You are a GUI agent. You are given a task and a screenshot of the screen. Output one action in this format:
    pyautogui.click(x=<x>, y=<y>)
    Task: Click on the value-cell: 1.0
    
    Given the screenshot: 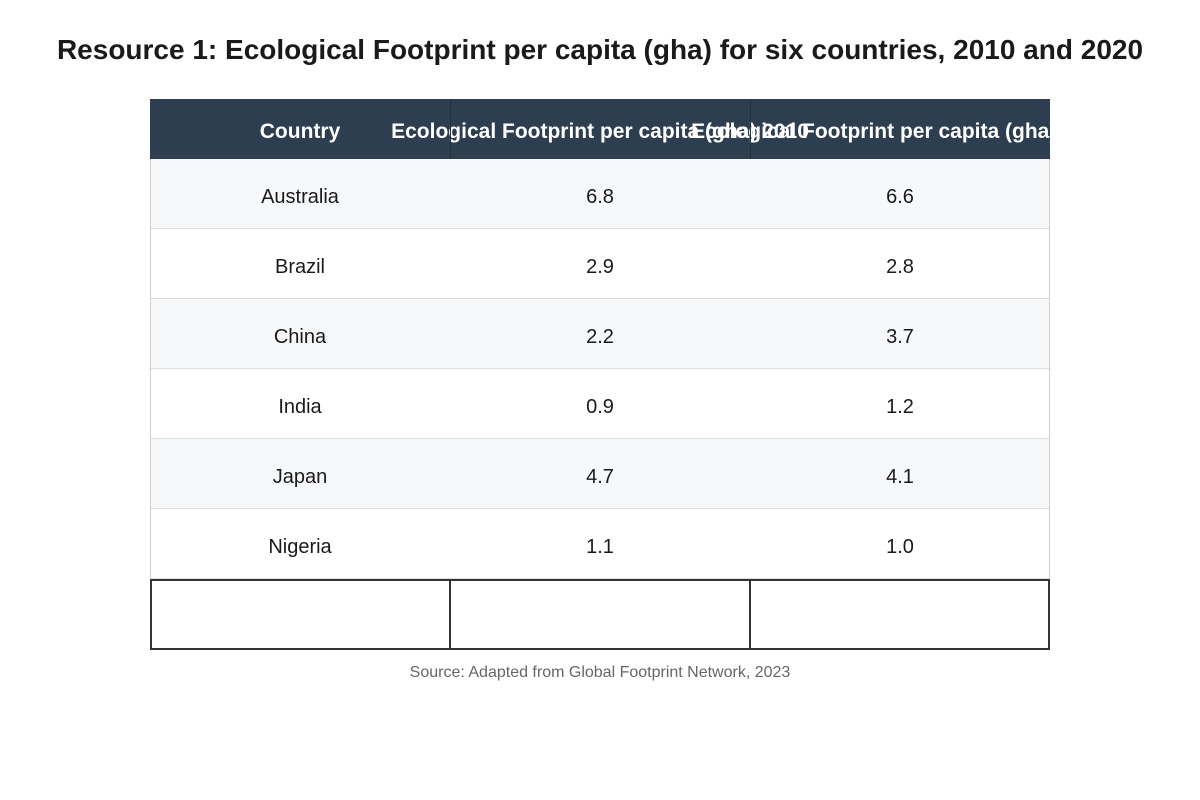 What is the action you would take?
    pyautogui.click(x=900, y=547)
    